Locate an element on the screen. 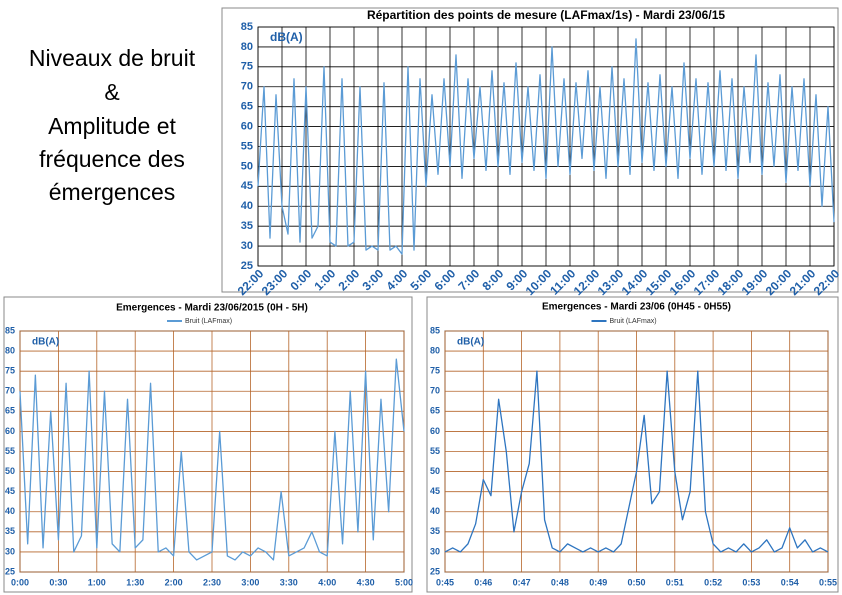  slide-text: Niveaux de bruit is located at coordinates (112, 58).